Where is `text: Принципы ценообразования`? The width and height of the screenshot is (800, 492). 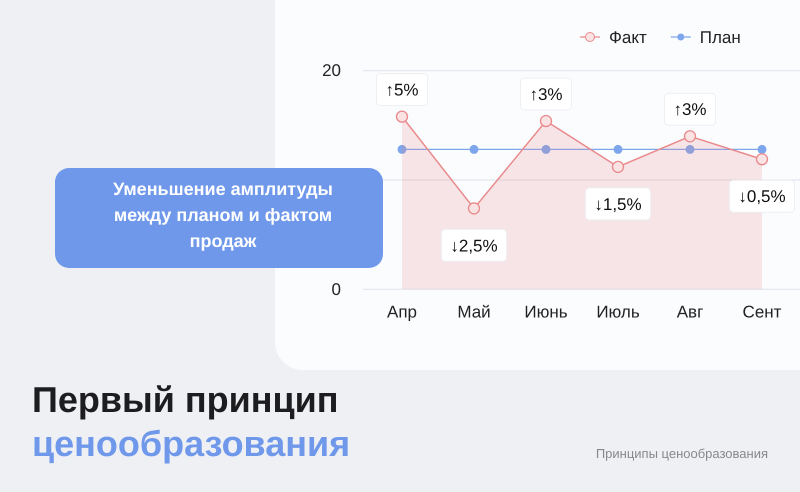
text: Принципы ценообразования is located at coordinates (682, 453).